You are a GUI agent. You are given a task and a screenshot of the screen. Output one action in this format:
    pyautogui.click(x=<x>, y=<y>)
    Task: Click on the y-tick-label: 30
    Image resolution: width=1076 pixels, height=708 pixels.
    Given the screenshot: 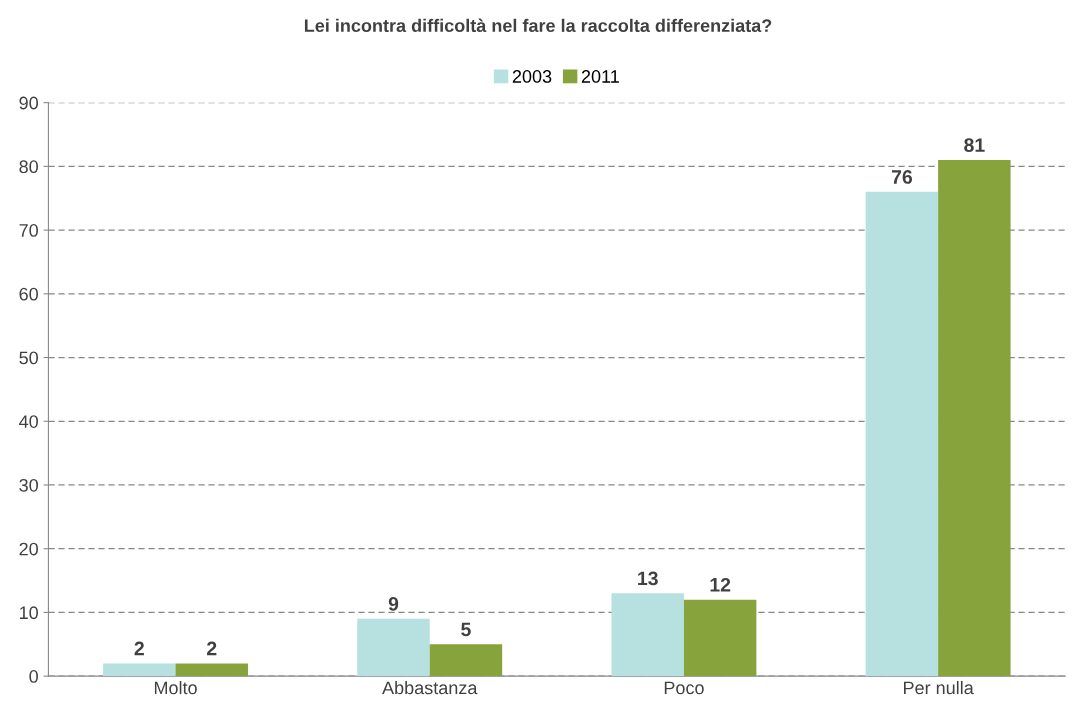 What is the action you would take?
    pyautogui.click(x=28, y=485)
    